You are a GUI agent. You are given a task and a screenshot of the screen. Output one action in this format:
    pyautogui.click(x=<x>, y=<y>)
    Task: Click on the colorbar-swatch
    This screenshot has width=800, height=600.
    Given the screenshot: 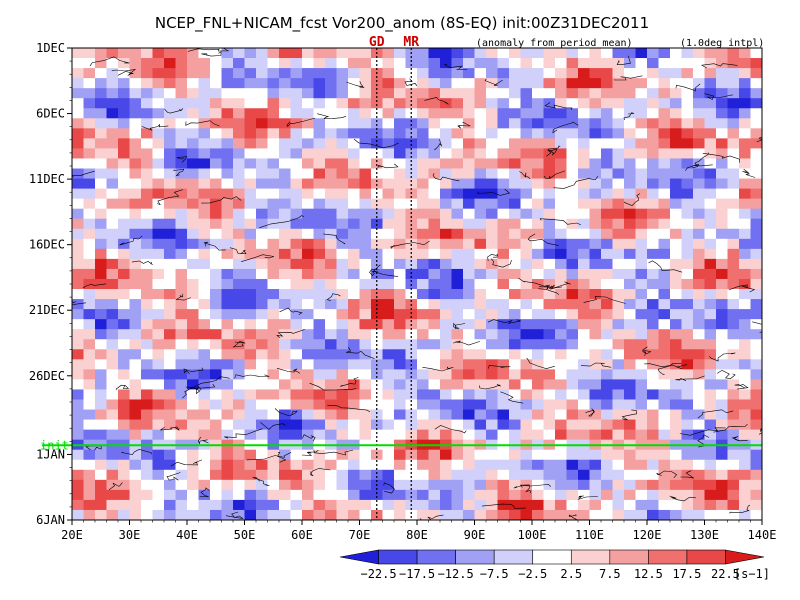 What is the action you would take?
    pyautogui.click(x=668, y=557)
    